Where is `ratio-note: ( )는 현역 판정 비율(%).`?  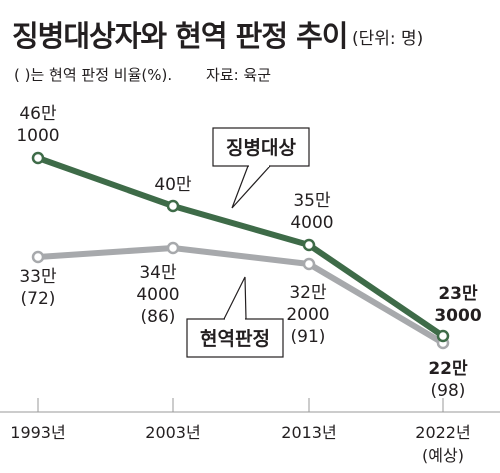
ratio-note: ( )는 현역 판정 비율(%). is located at coordinates (93, 75).